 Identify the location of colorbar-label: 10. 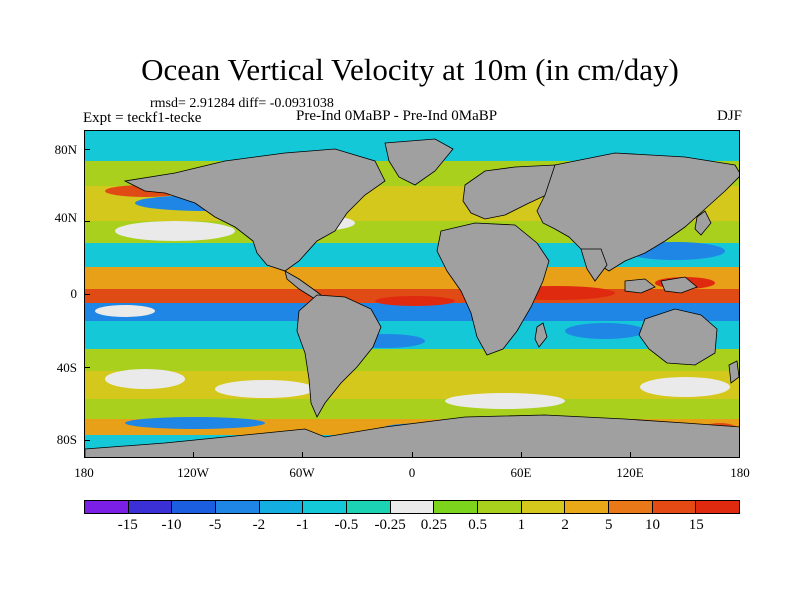
(653, 525).